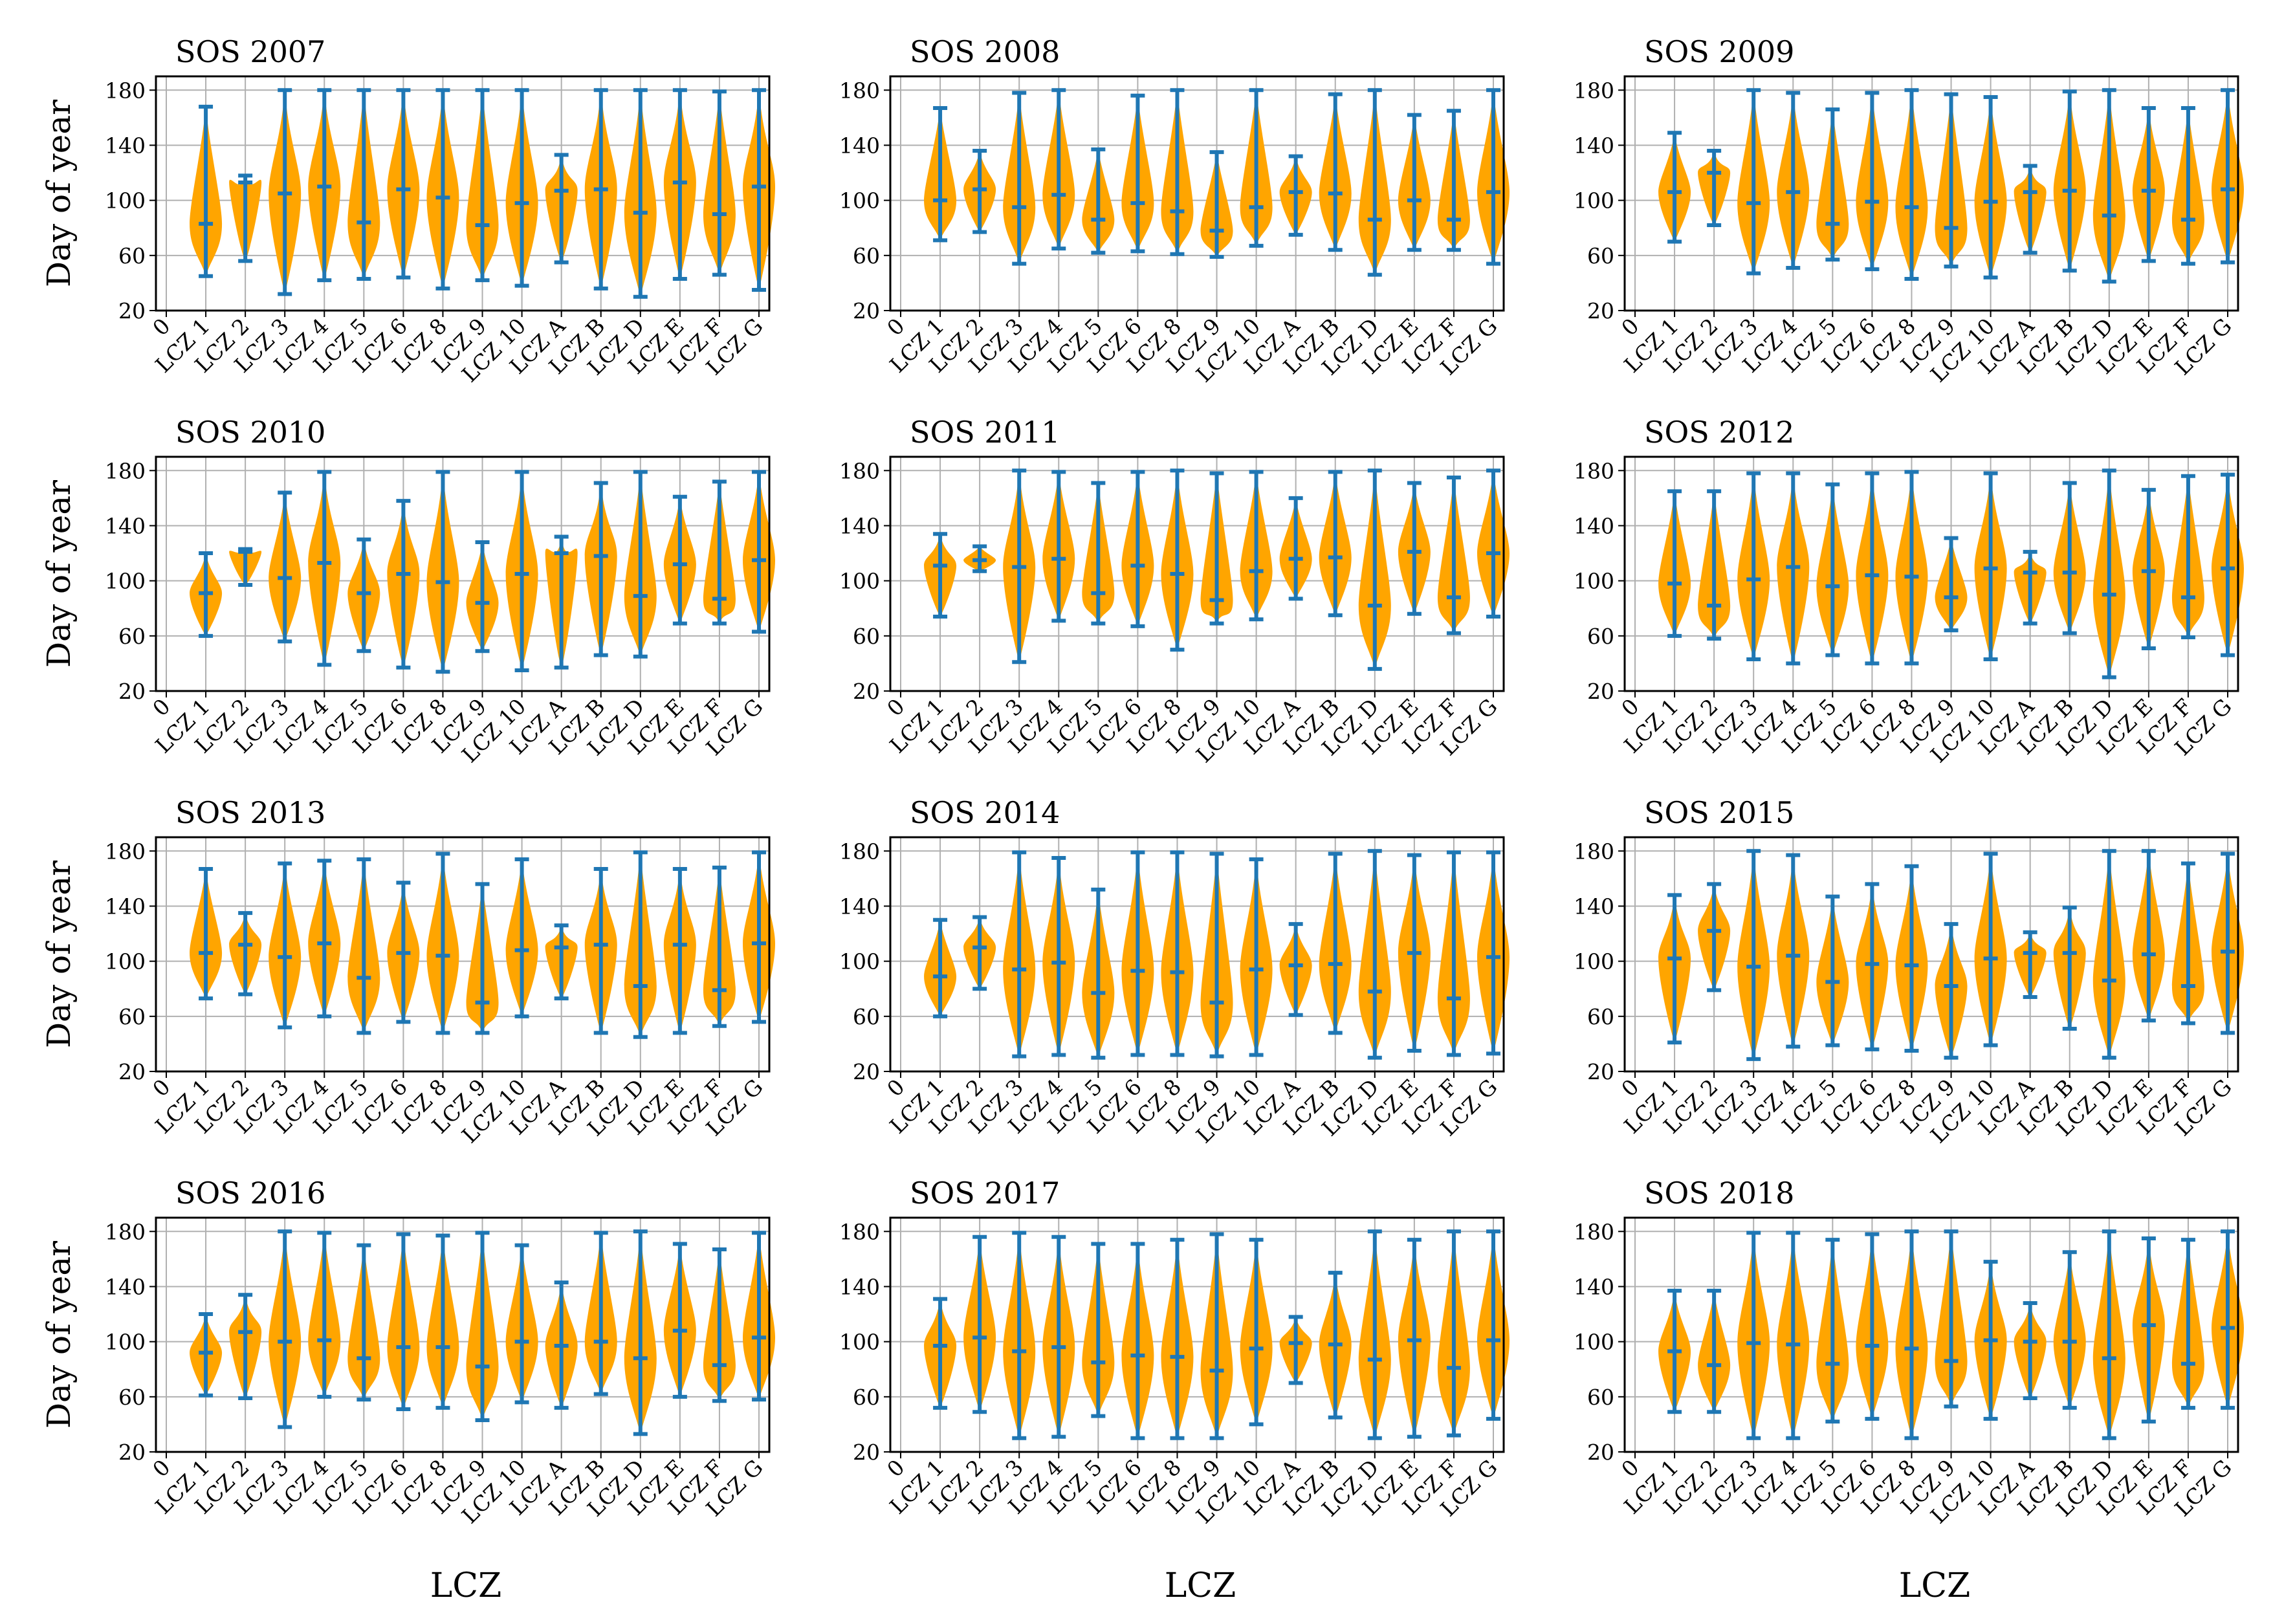 This screenshot has width=2273, height=1624. What do you see at coordinates (985, 51) in the screenshot?
I see `chart-title: SOS 2008` at bounding box center [985, 51].